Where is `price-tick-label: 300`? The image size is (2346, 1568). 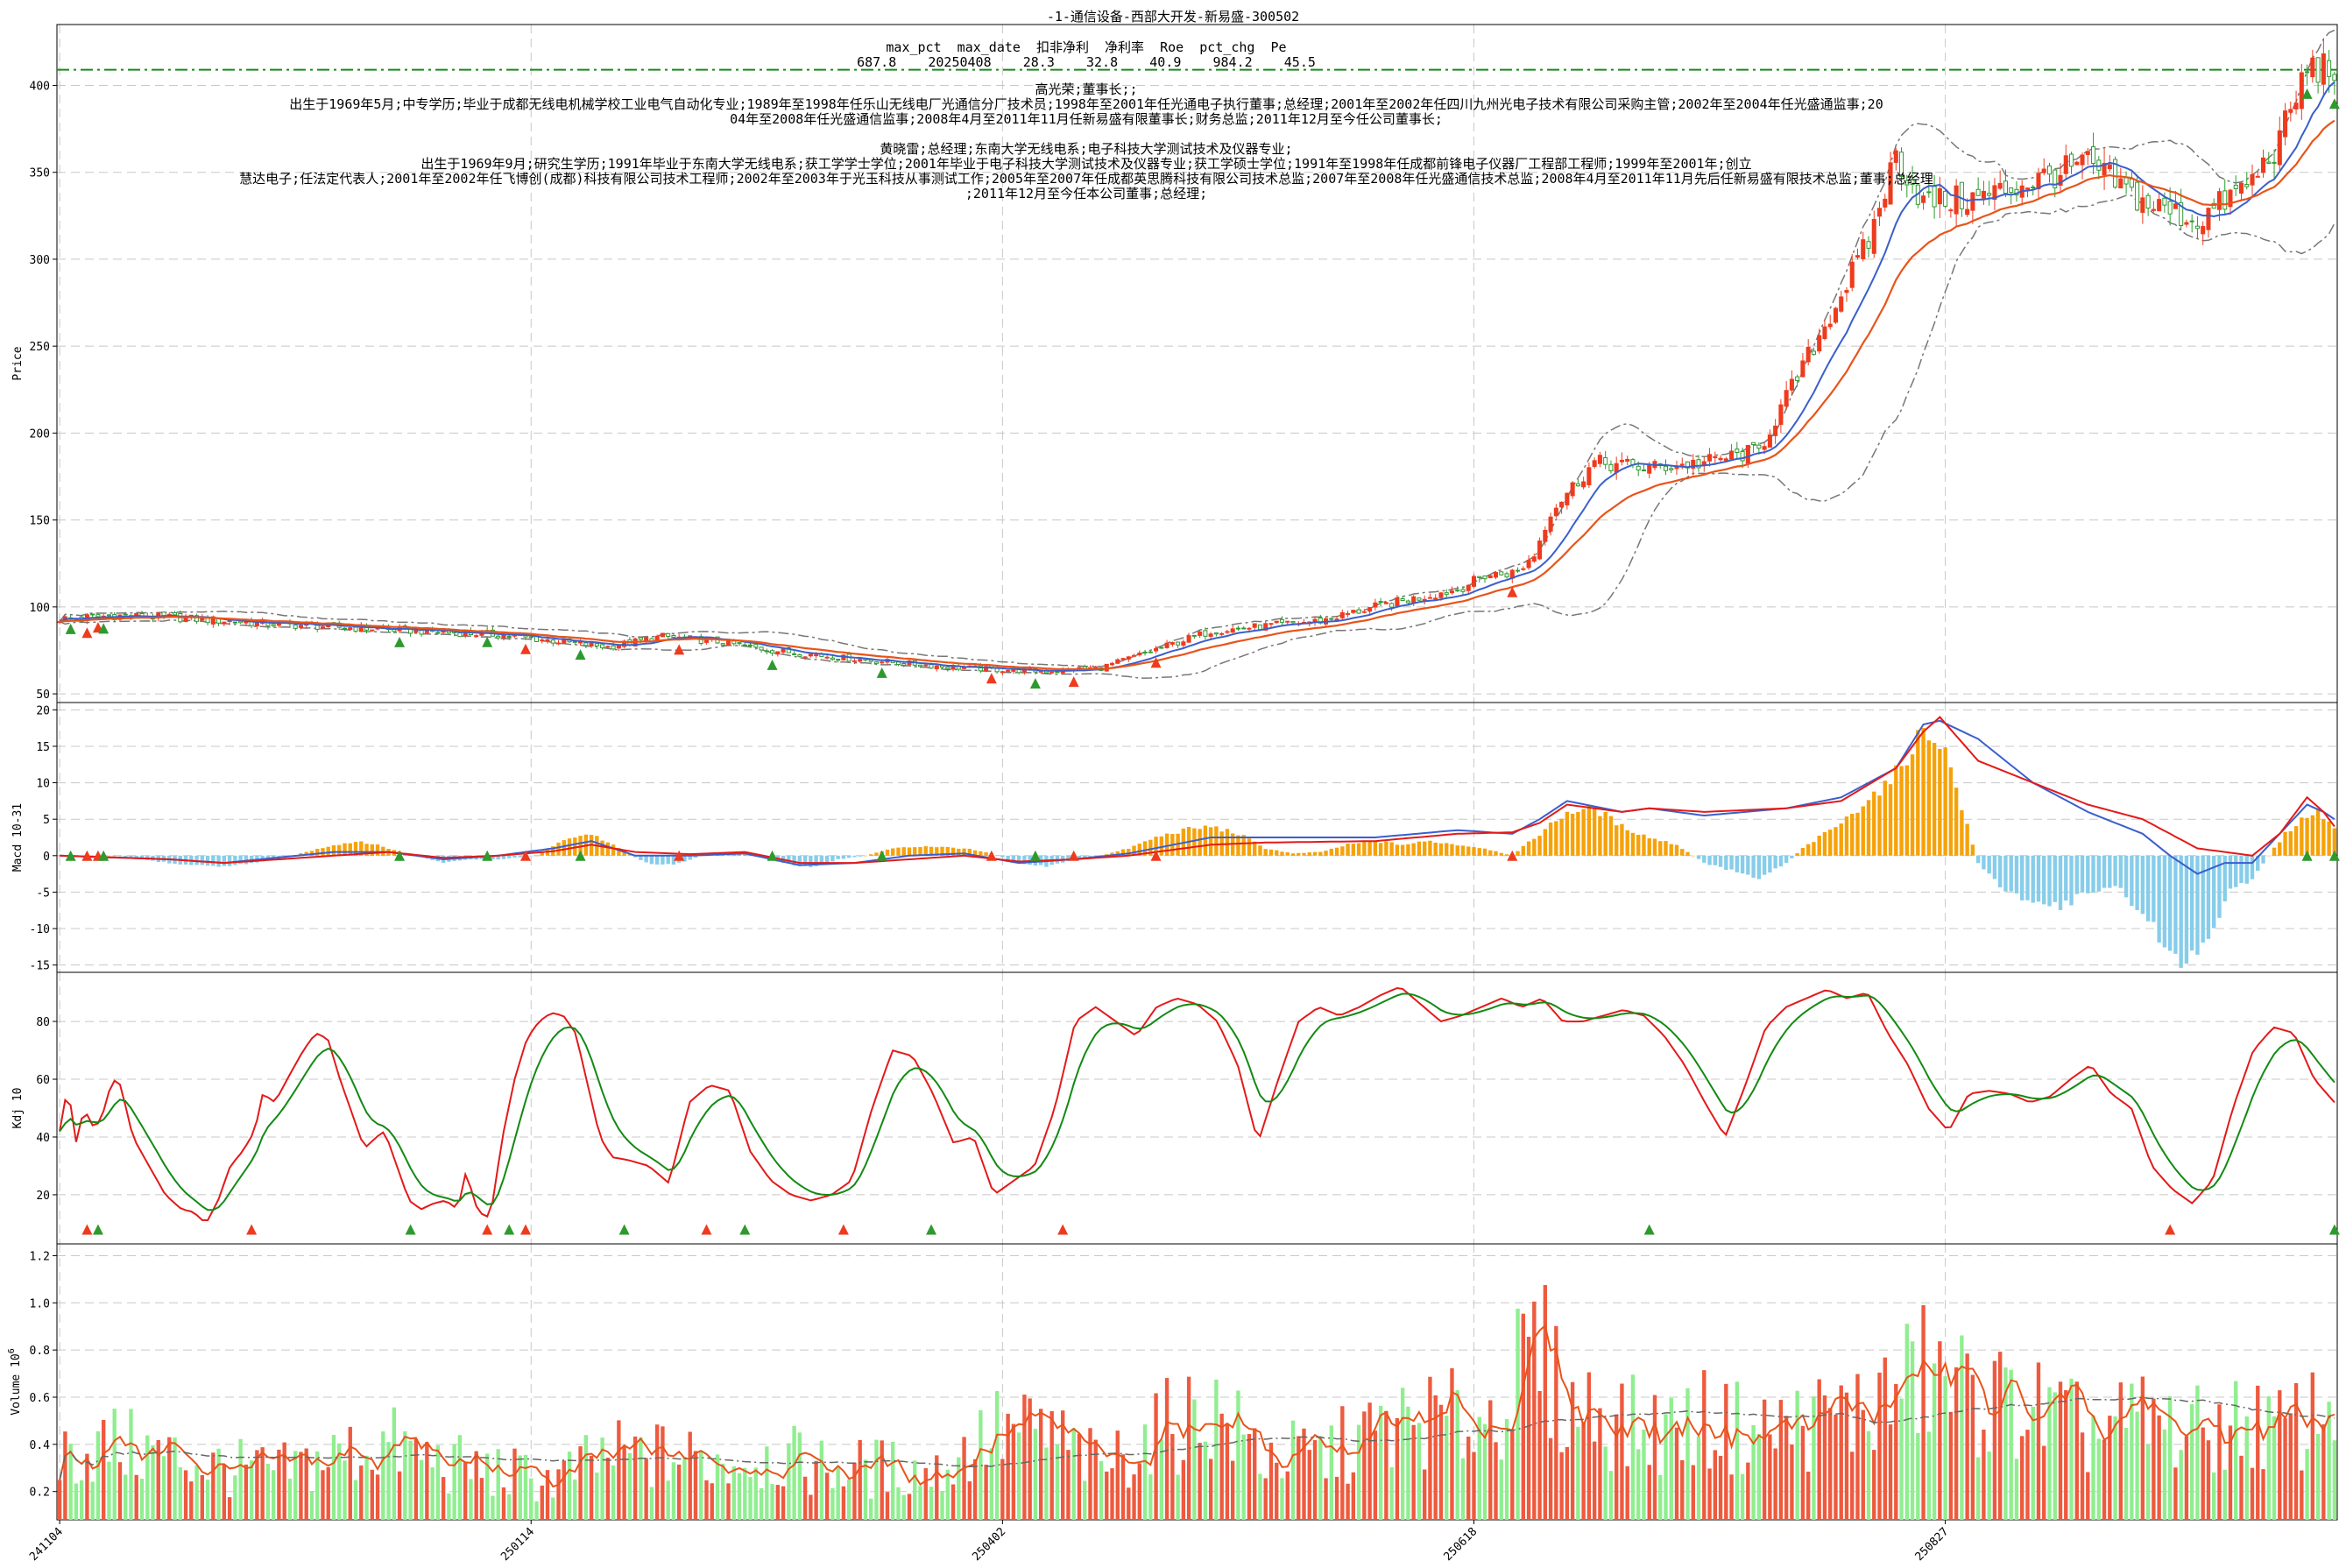
price-tick-label: 300 is located at coordinates (40, 260).